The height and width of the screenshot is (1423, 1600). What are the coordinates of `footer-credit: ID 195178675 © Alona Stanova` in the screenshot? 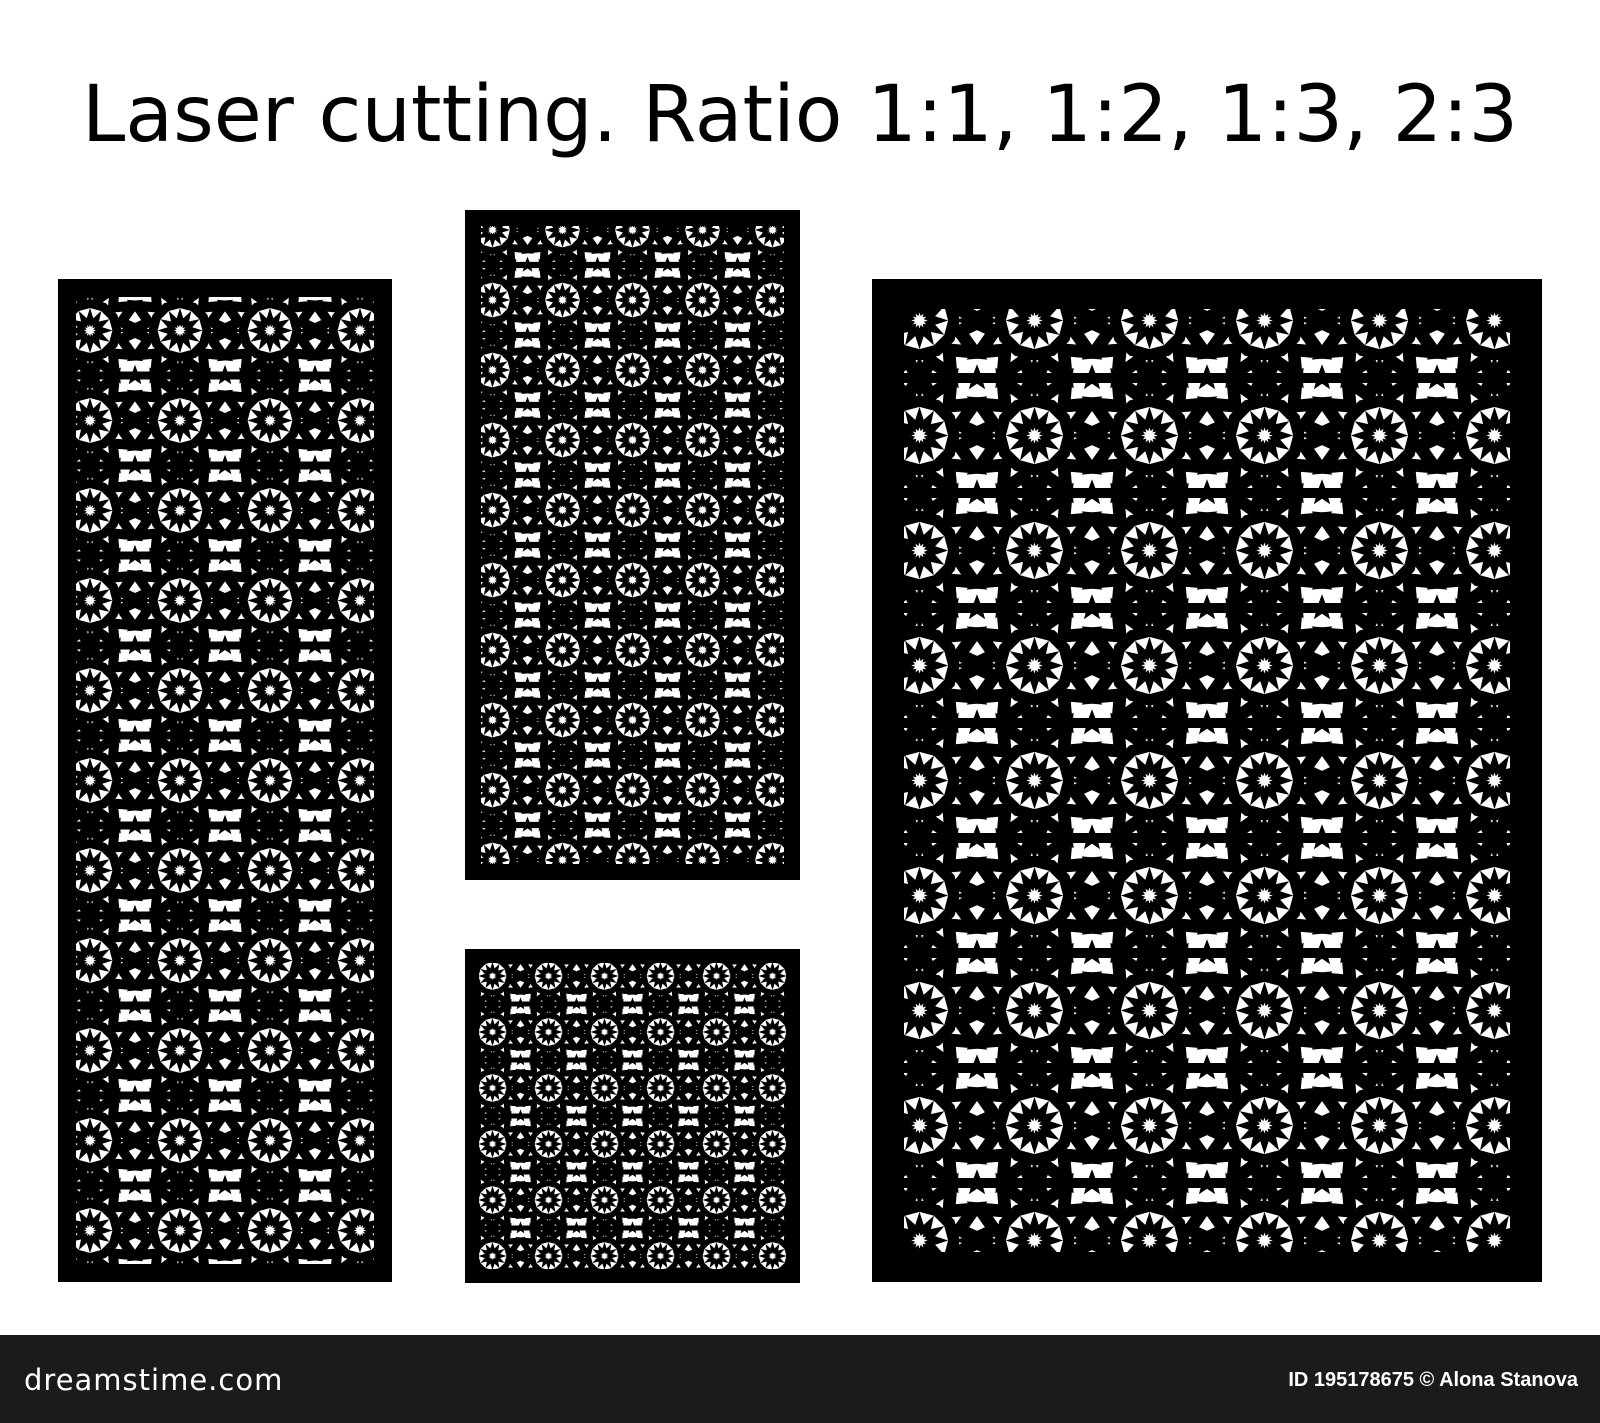 It's located at (1433, 1380).